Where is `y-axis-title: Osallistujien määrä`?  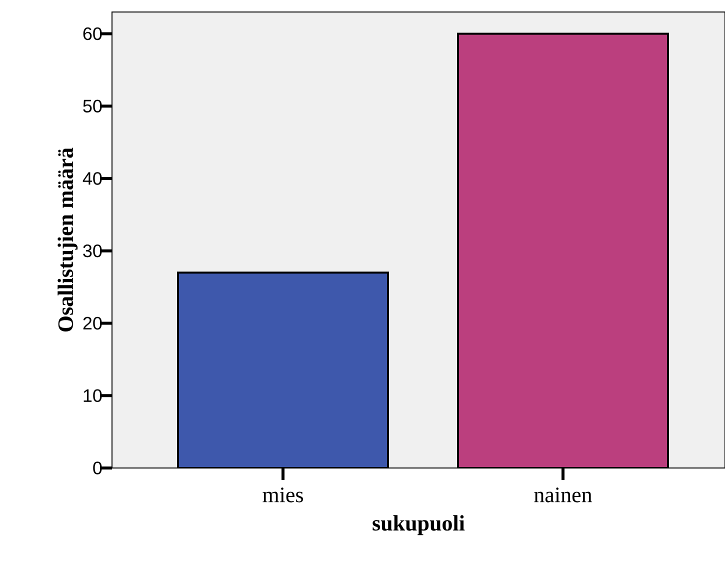
y-axis-title: Osallistujien määrä is located at coordinates (68, 240).